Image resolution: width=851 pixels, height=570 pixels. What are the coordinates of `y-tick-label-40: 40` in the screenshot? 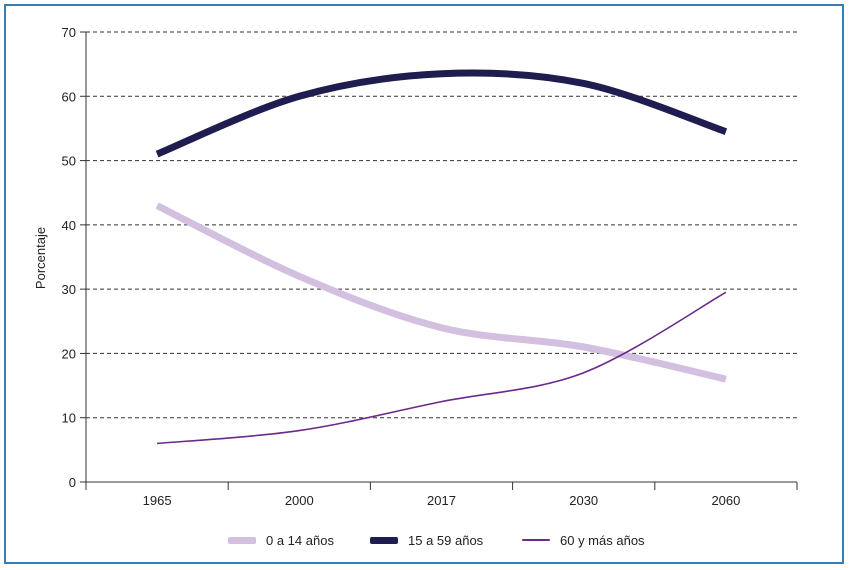 It's located at (69, 225).